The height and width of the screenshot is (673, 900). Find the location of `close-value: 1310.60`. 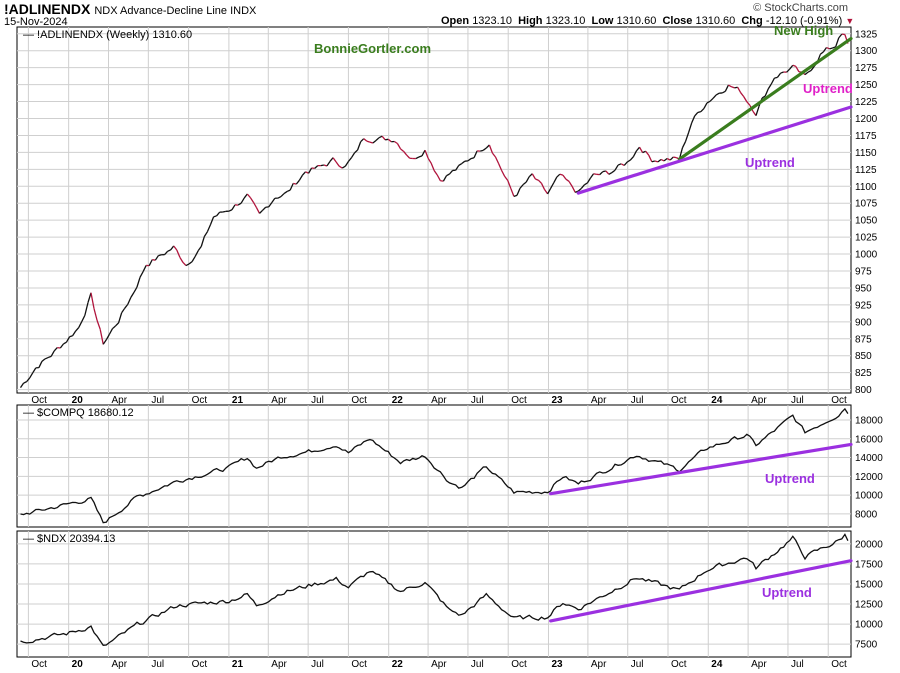

close-value: 1310.60 is located at coordinates (715, 21).